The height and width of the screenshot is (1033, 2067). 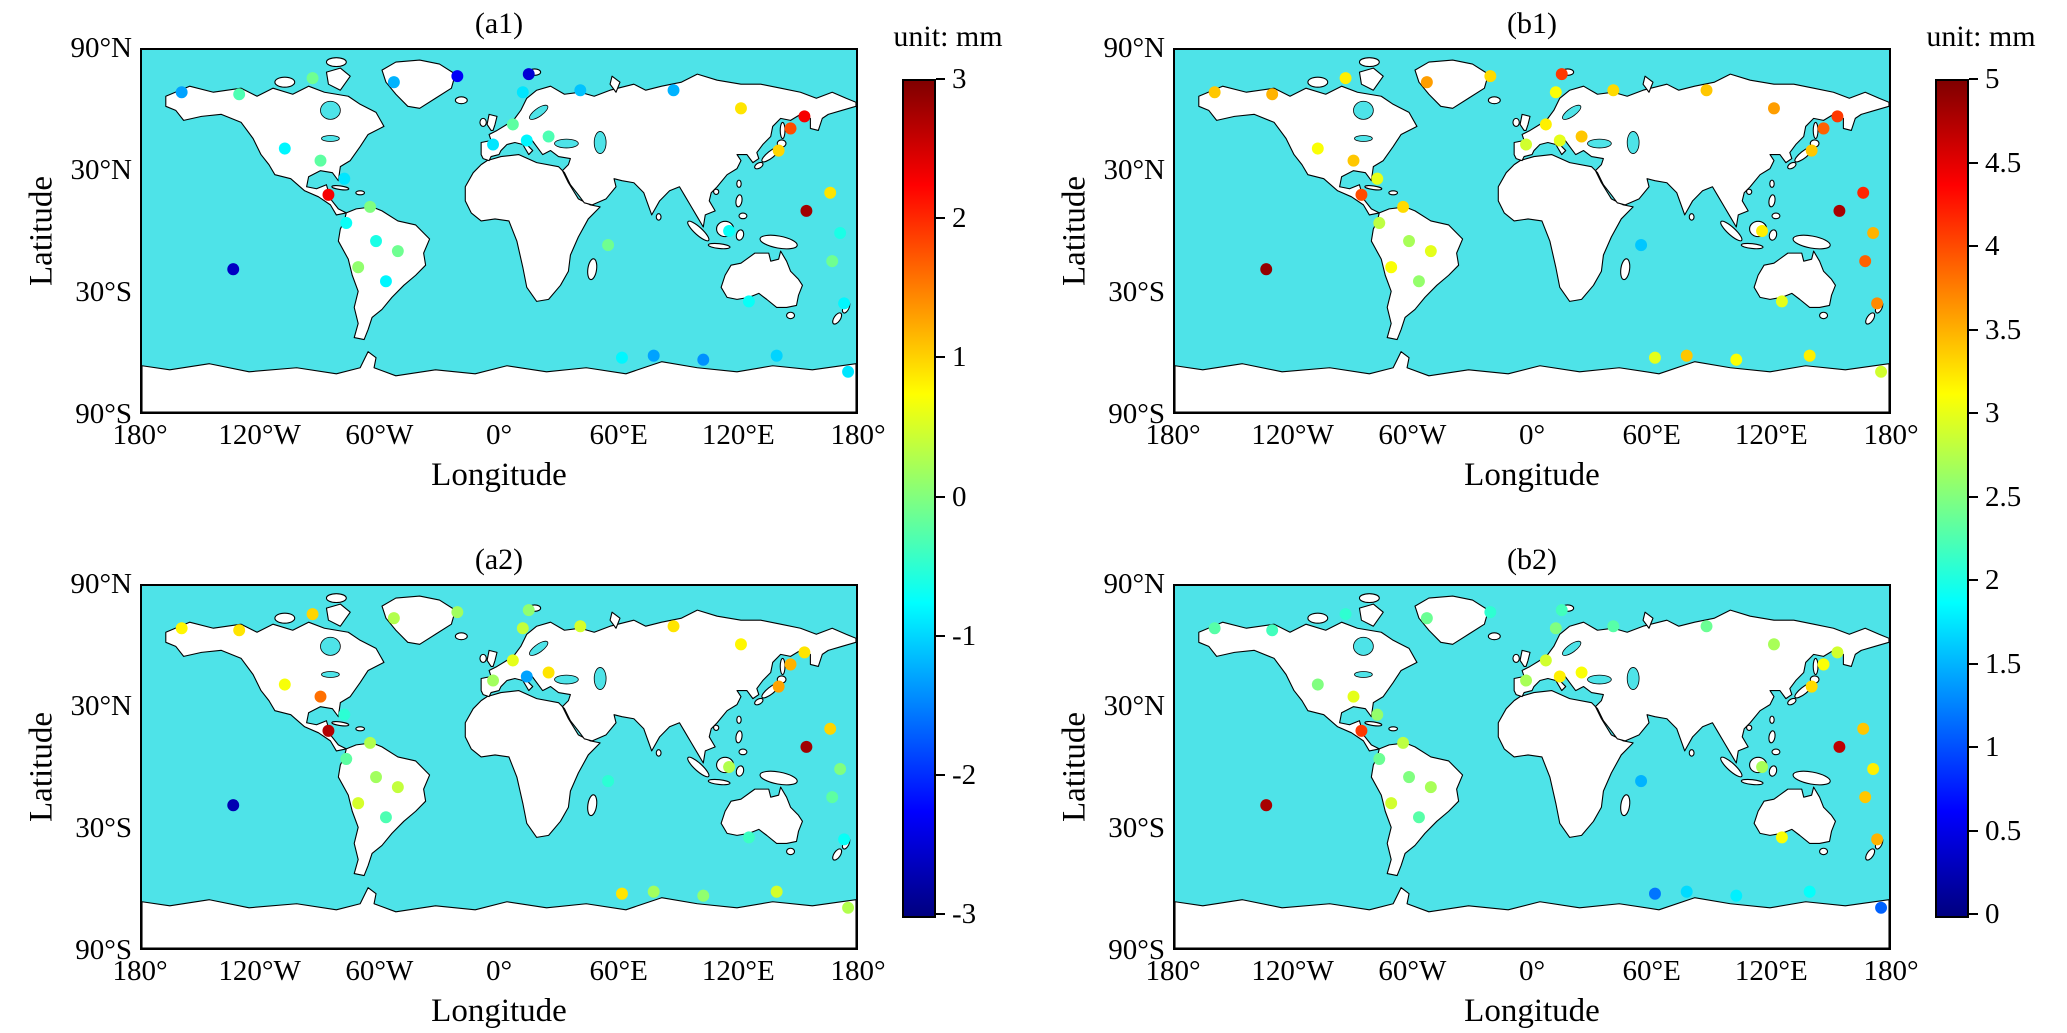 I want to click on colorbar-left-unit-label: unit: mm, so click(x=948, y=36).